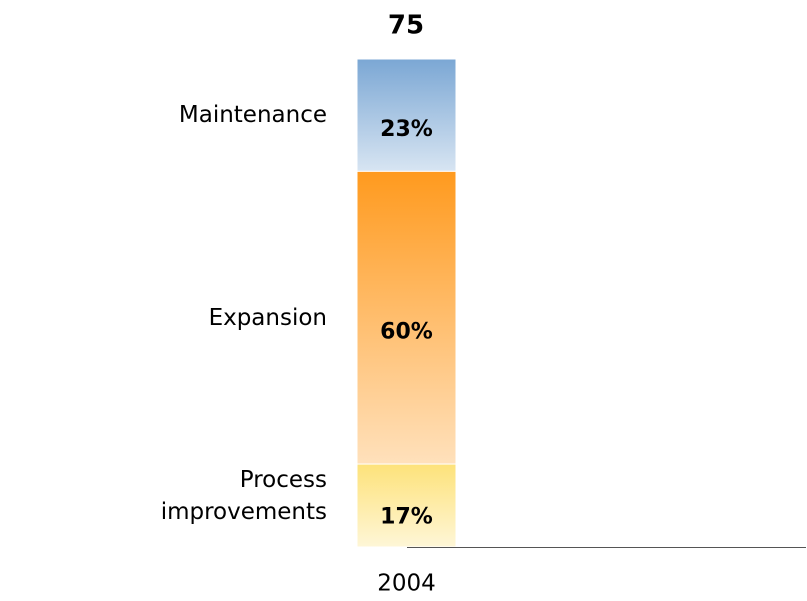 The image size is (807, 601). Describe the element at coordinates (406, 129) in the screenshot. I see `value-label: 23%` at that location.